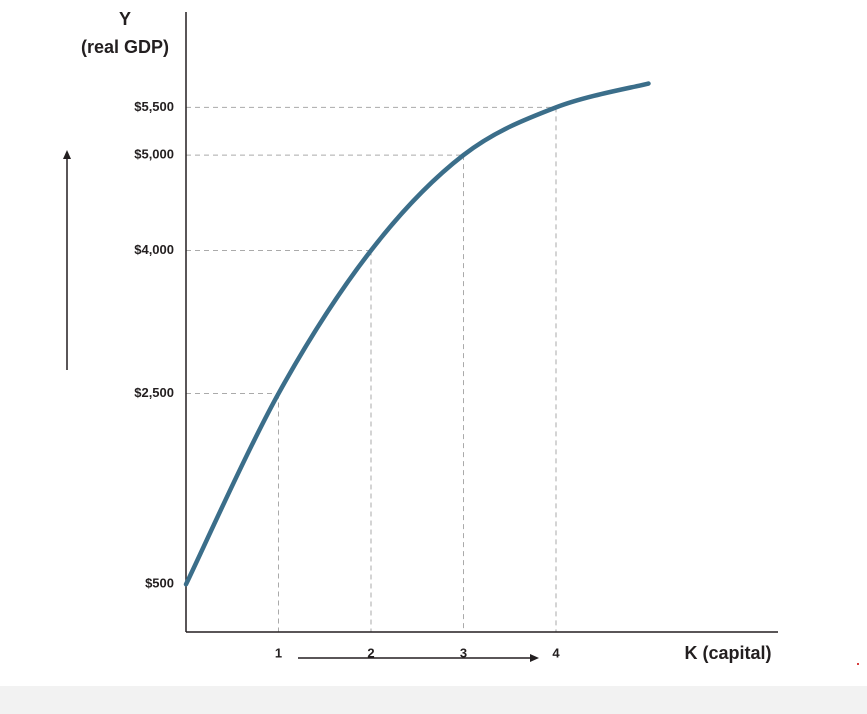  Describe the element at coordinates (278, 652) in the screenshot. I see `x-tick-label: 1` at that location.